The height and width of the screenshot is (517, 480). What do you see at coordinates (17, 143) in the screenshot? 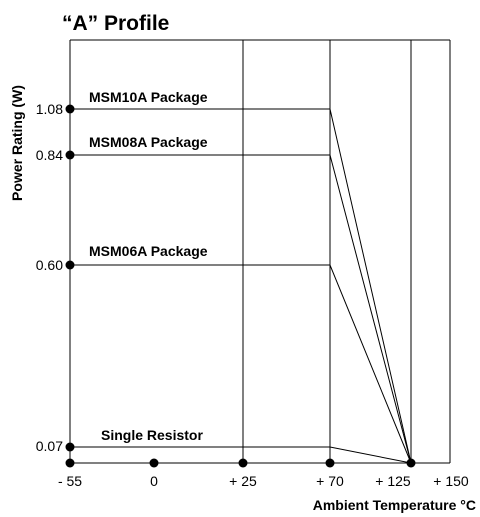
I see `y-axis-title: Power Rating (W)` at bounding box center [17, 143].